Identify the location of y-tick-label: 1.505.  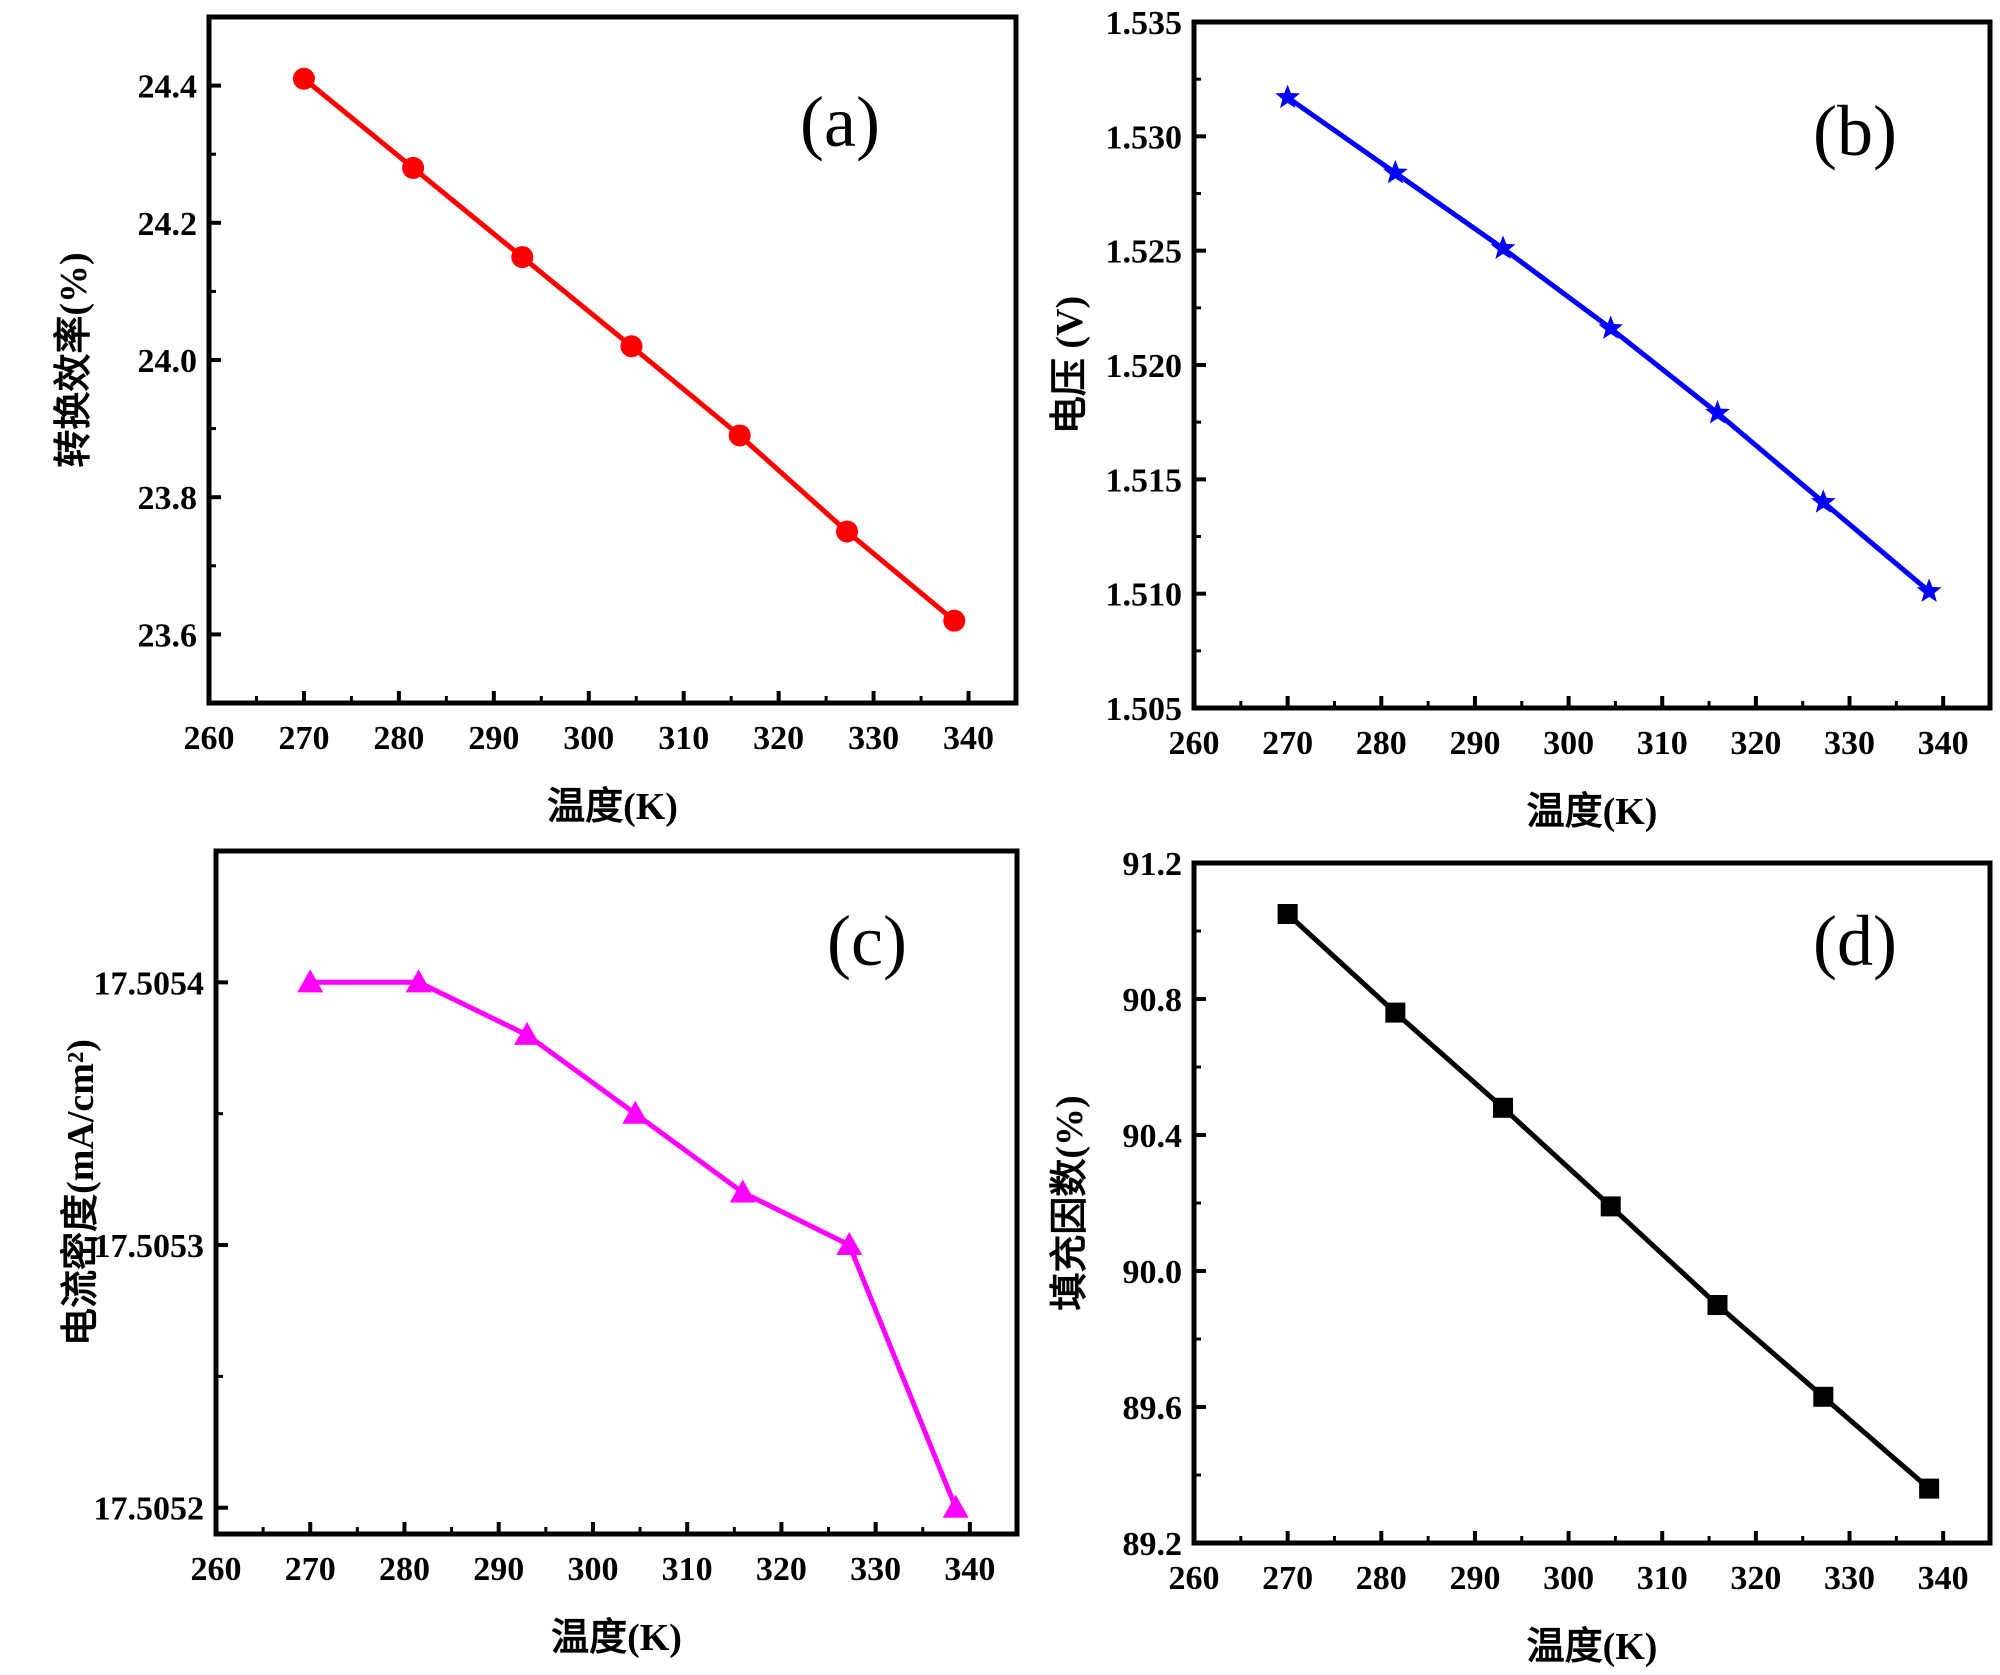
(1144, 709).